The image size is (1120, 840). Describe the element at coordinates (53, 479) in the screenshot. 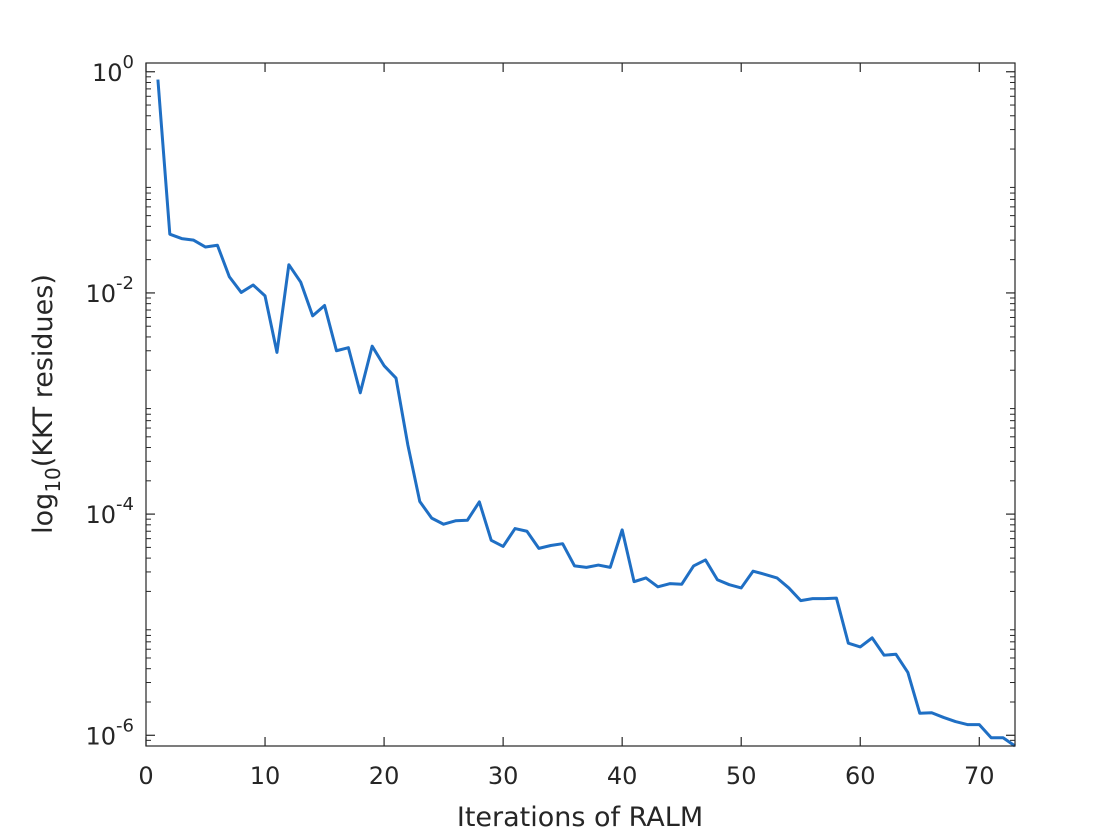

I see `y-axis-label-subscript: 10` at that location.